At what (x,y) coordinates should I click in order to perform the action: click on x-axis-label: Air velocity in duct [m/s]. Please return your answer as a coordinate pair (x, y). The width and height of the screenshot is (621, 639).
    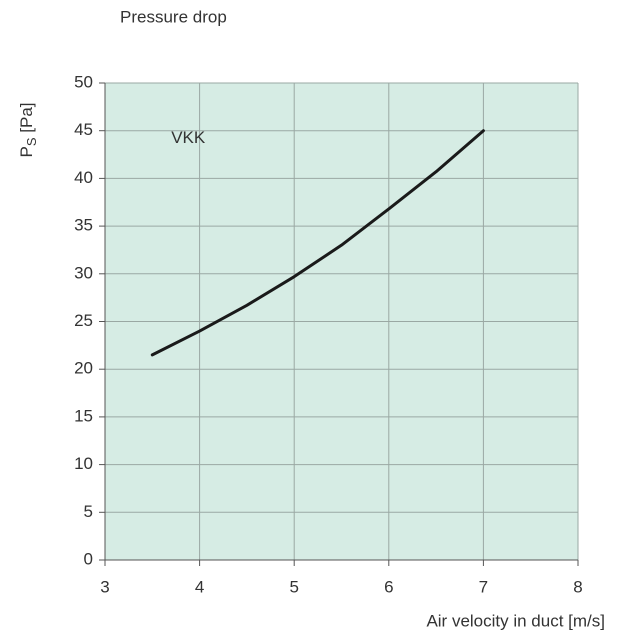
    Looking at the image, I should click on (515, 620).